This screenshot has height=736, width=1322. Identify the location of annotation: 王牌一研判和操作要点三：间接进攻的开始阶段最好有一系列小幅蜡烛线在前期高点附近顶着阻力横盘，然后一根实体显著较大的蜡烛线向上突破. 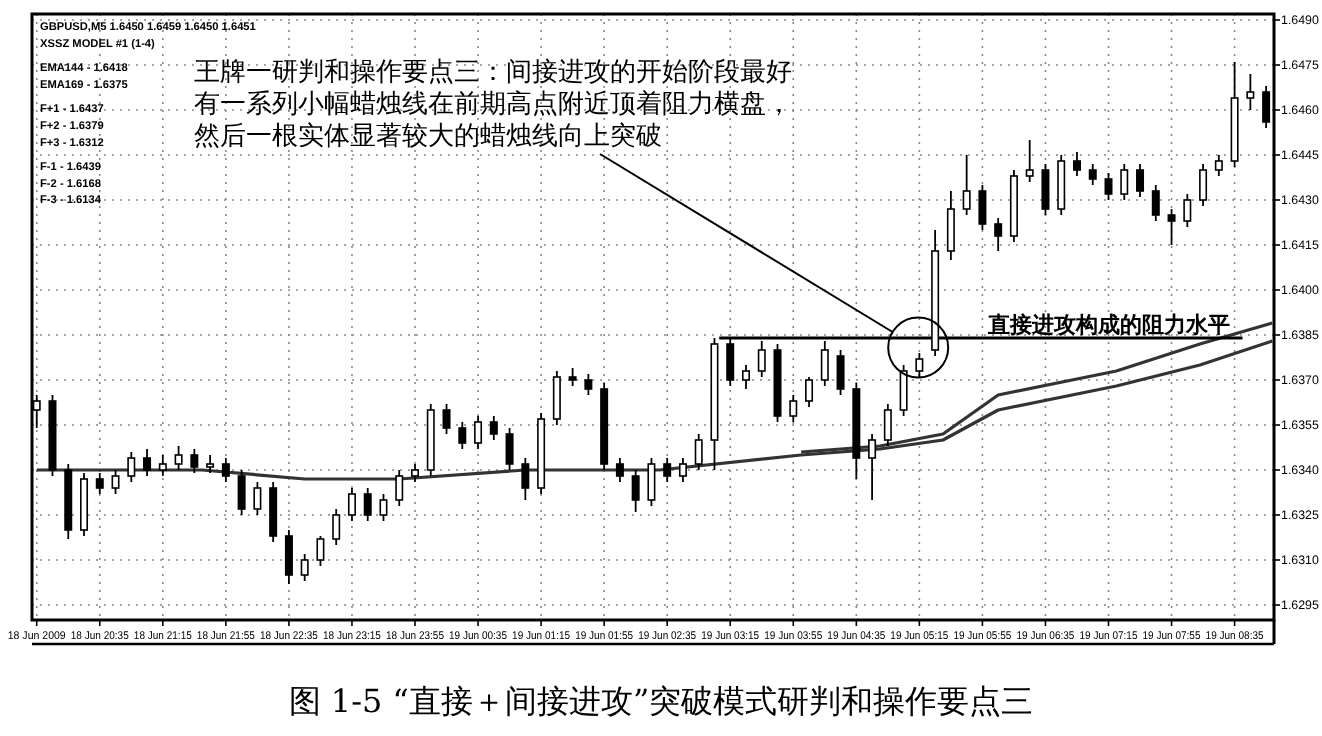
(493, 105).